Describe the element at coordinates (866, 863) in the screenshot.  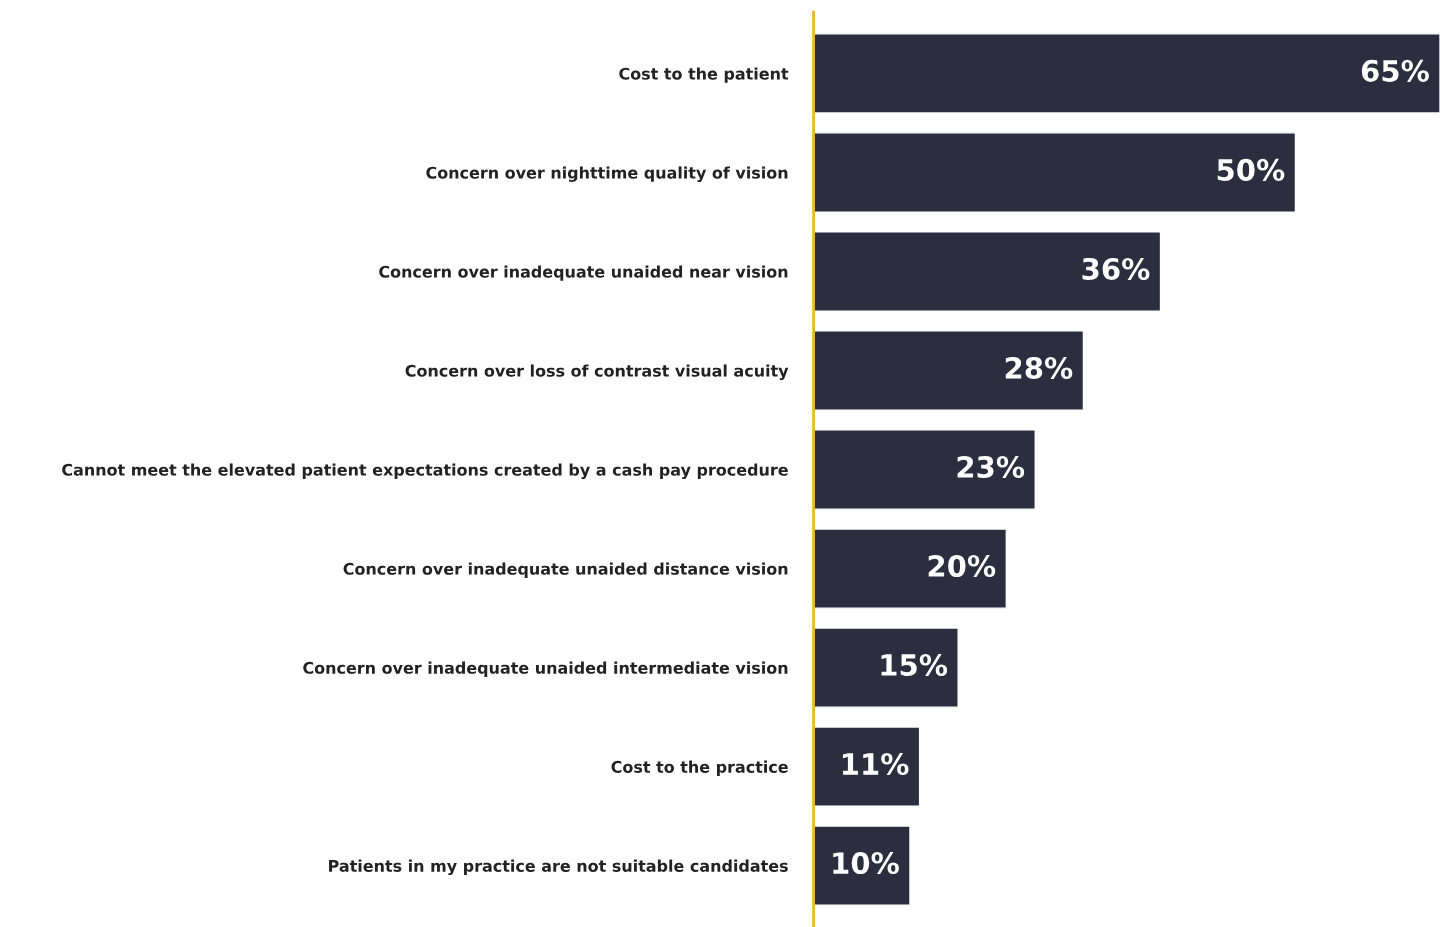
I see `data-label: 10%` at that location.